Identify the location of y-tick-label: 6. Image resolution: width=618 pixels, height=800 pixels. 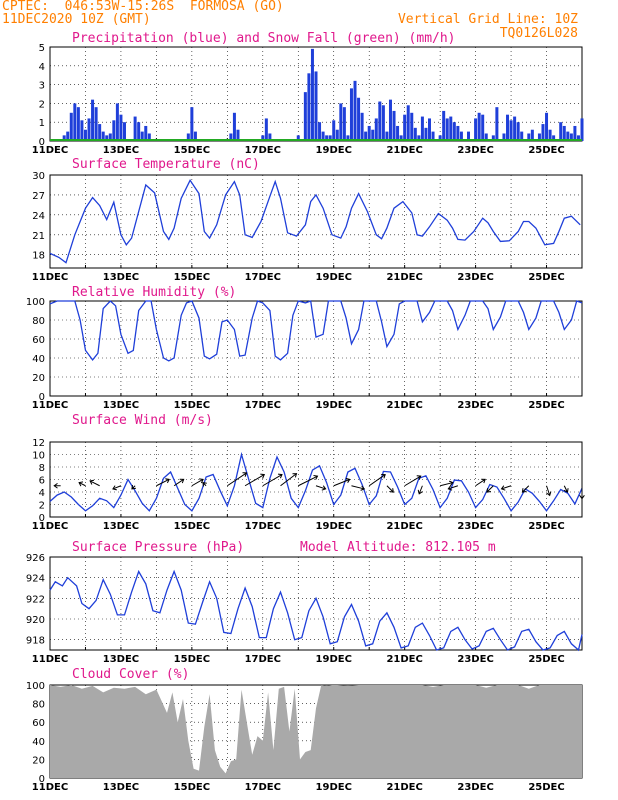
(42, 481).